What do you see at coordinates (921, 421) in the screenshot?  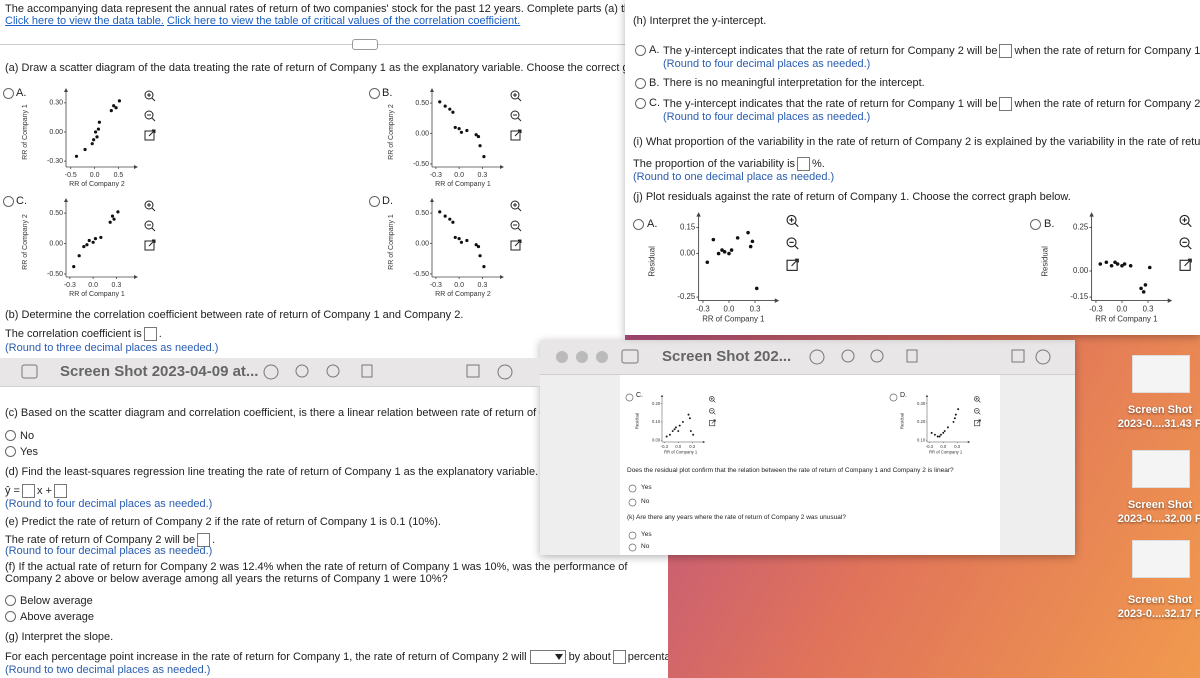 I see `y-tick-label: 0.20` at bounding box center [921, 421].